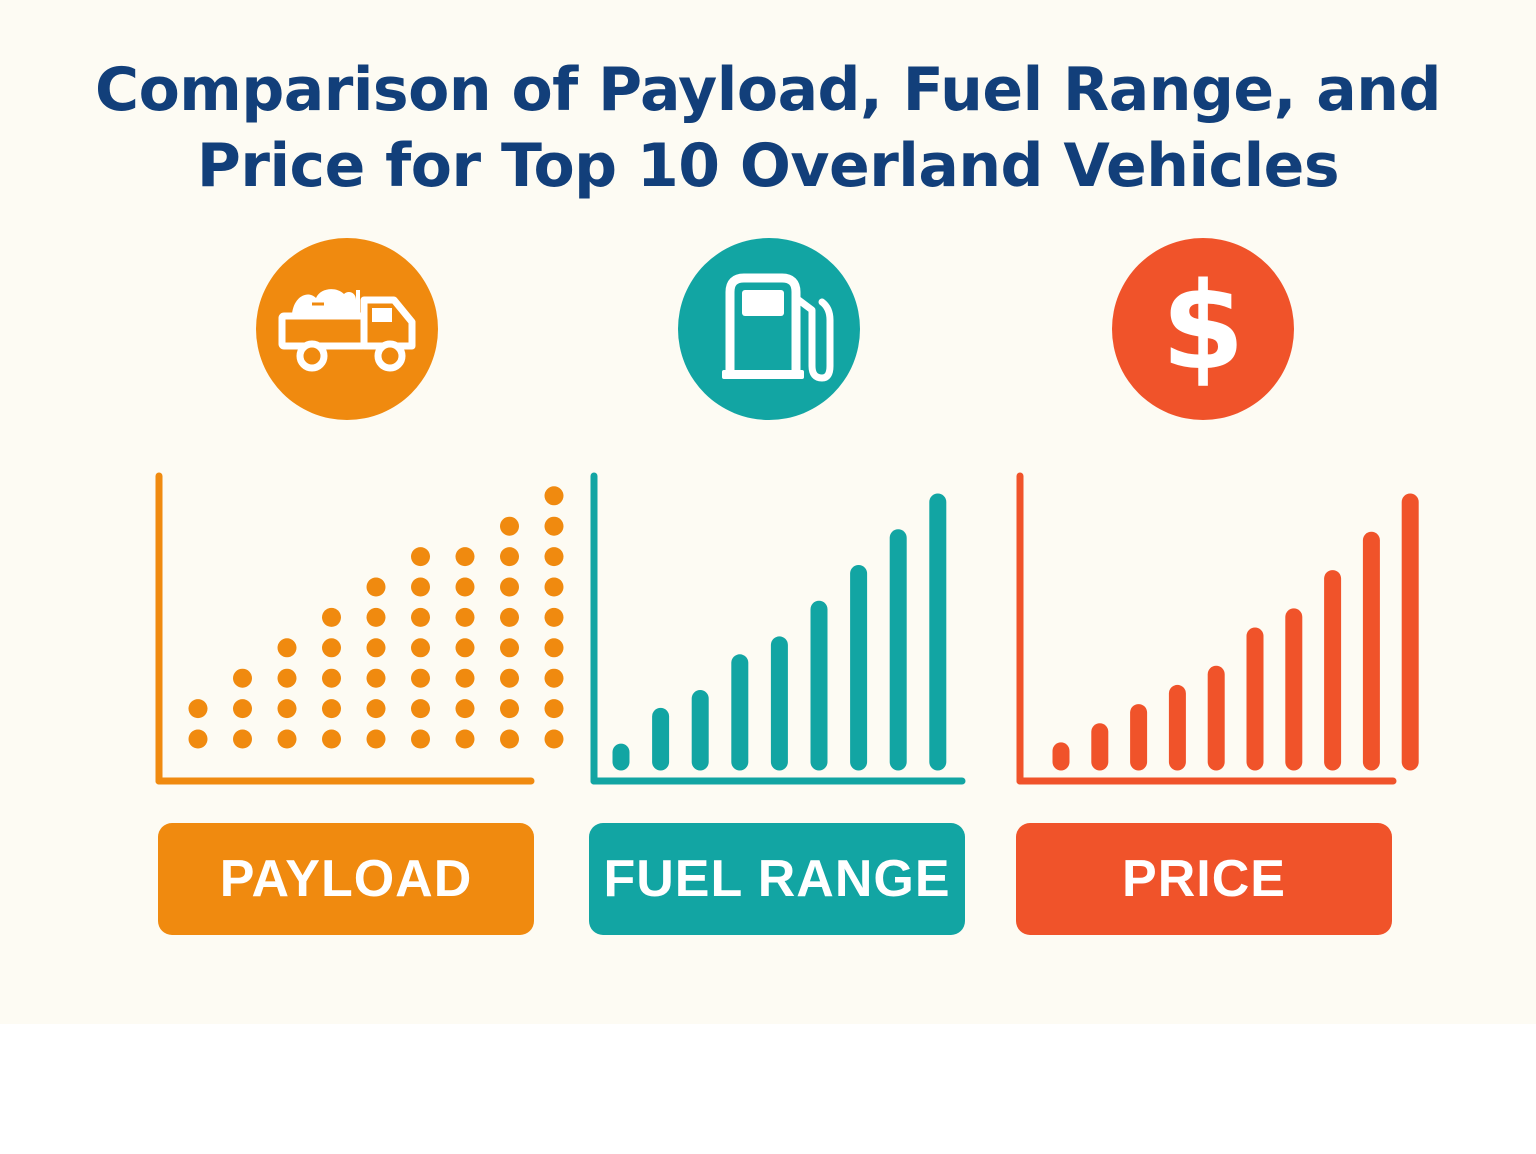  Describe the element at coordinates (359, 628) in the screenshot. I see `payload-chart` at that location.